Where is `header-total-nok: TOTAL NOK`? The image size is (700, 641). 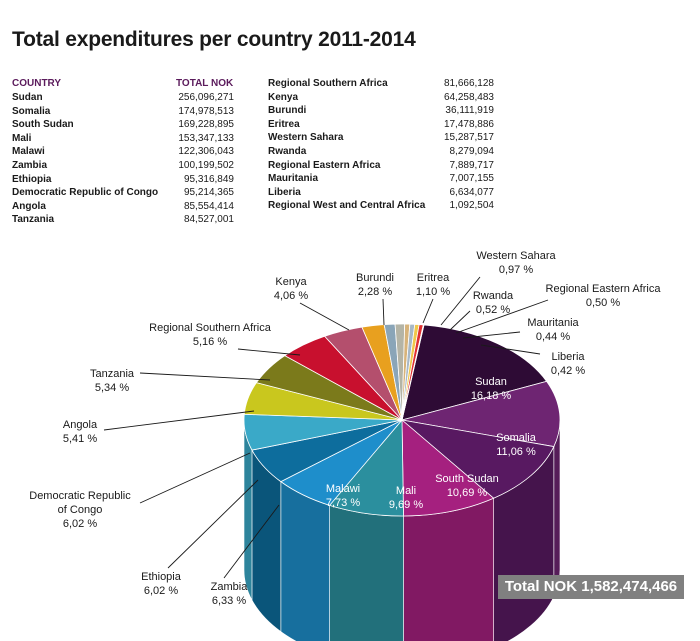
header-total-nok: TOTAL NOK is located at coordinates (205, 83).